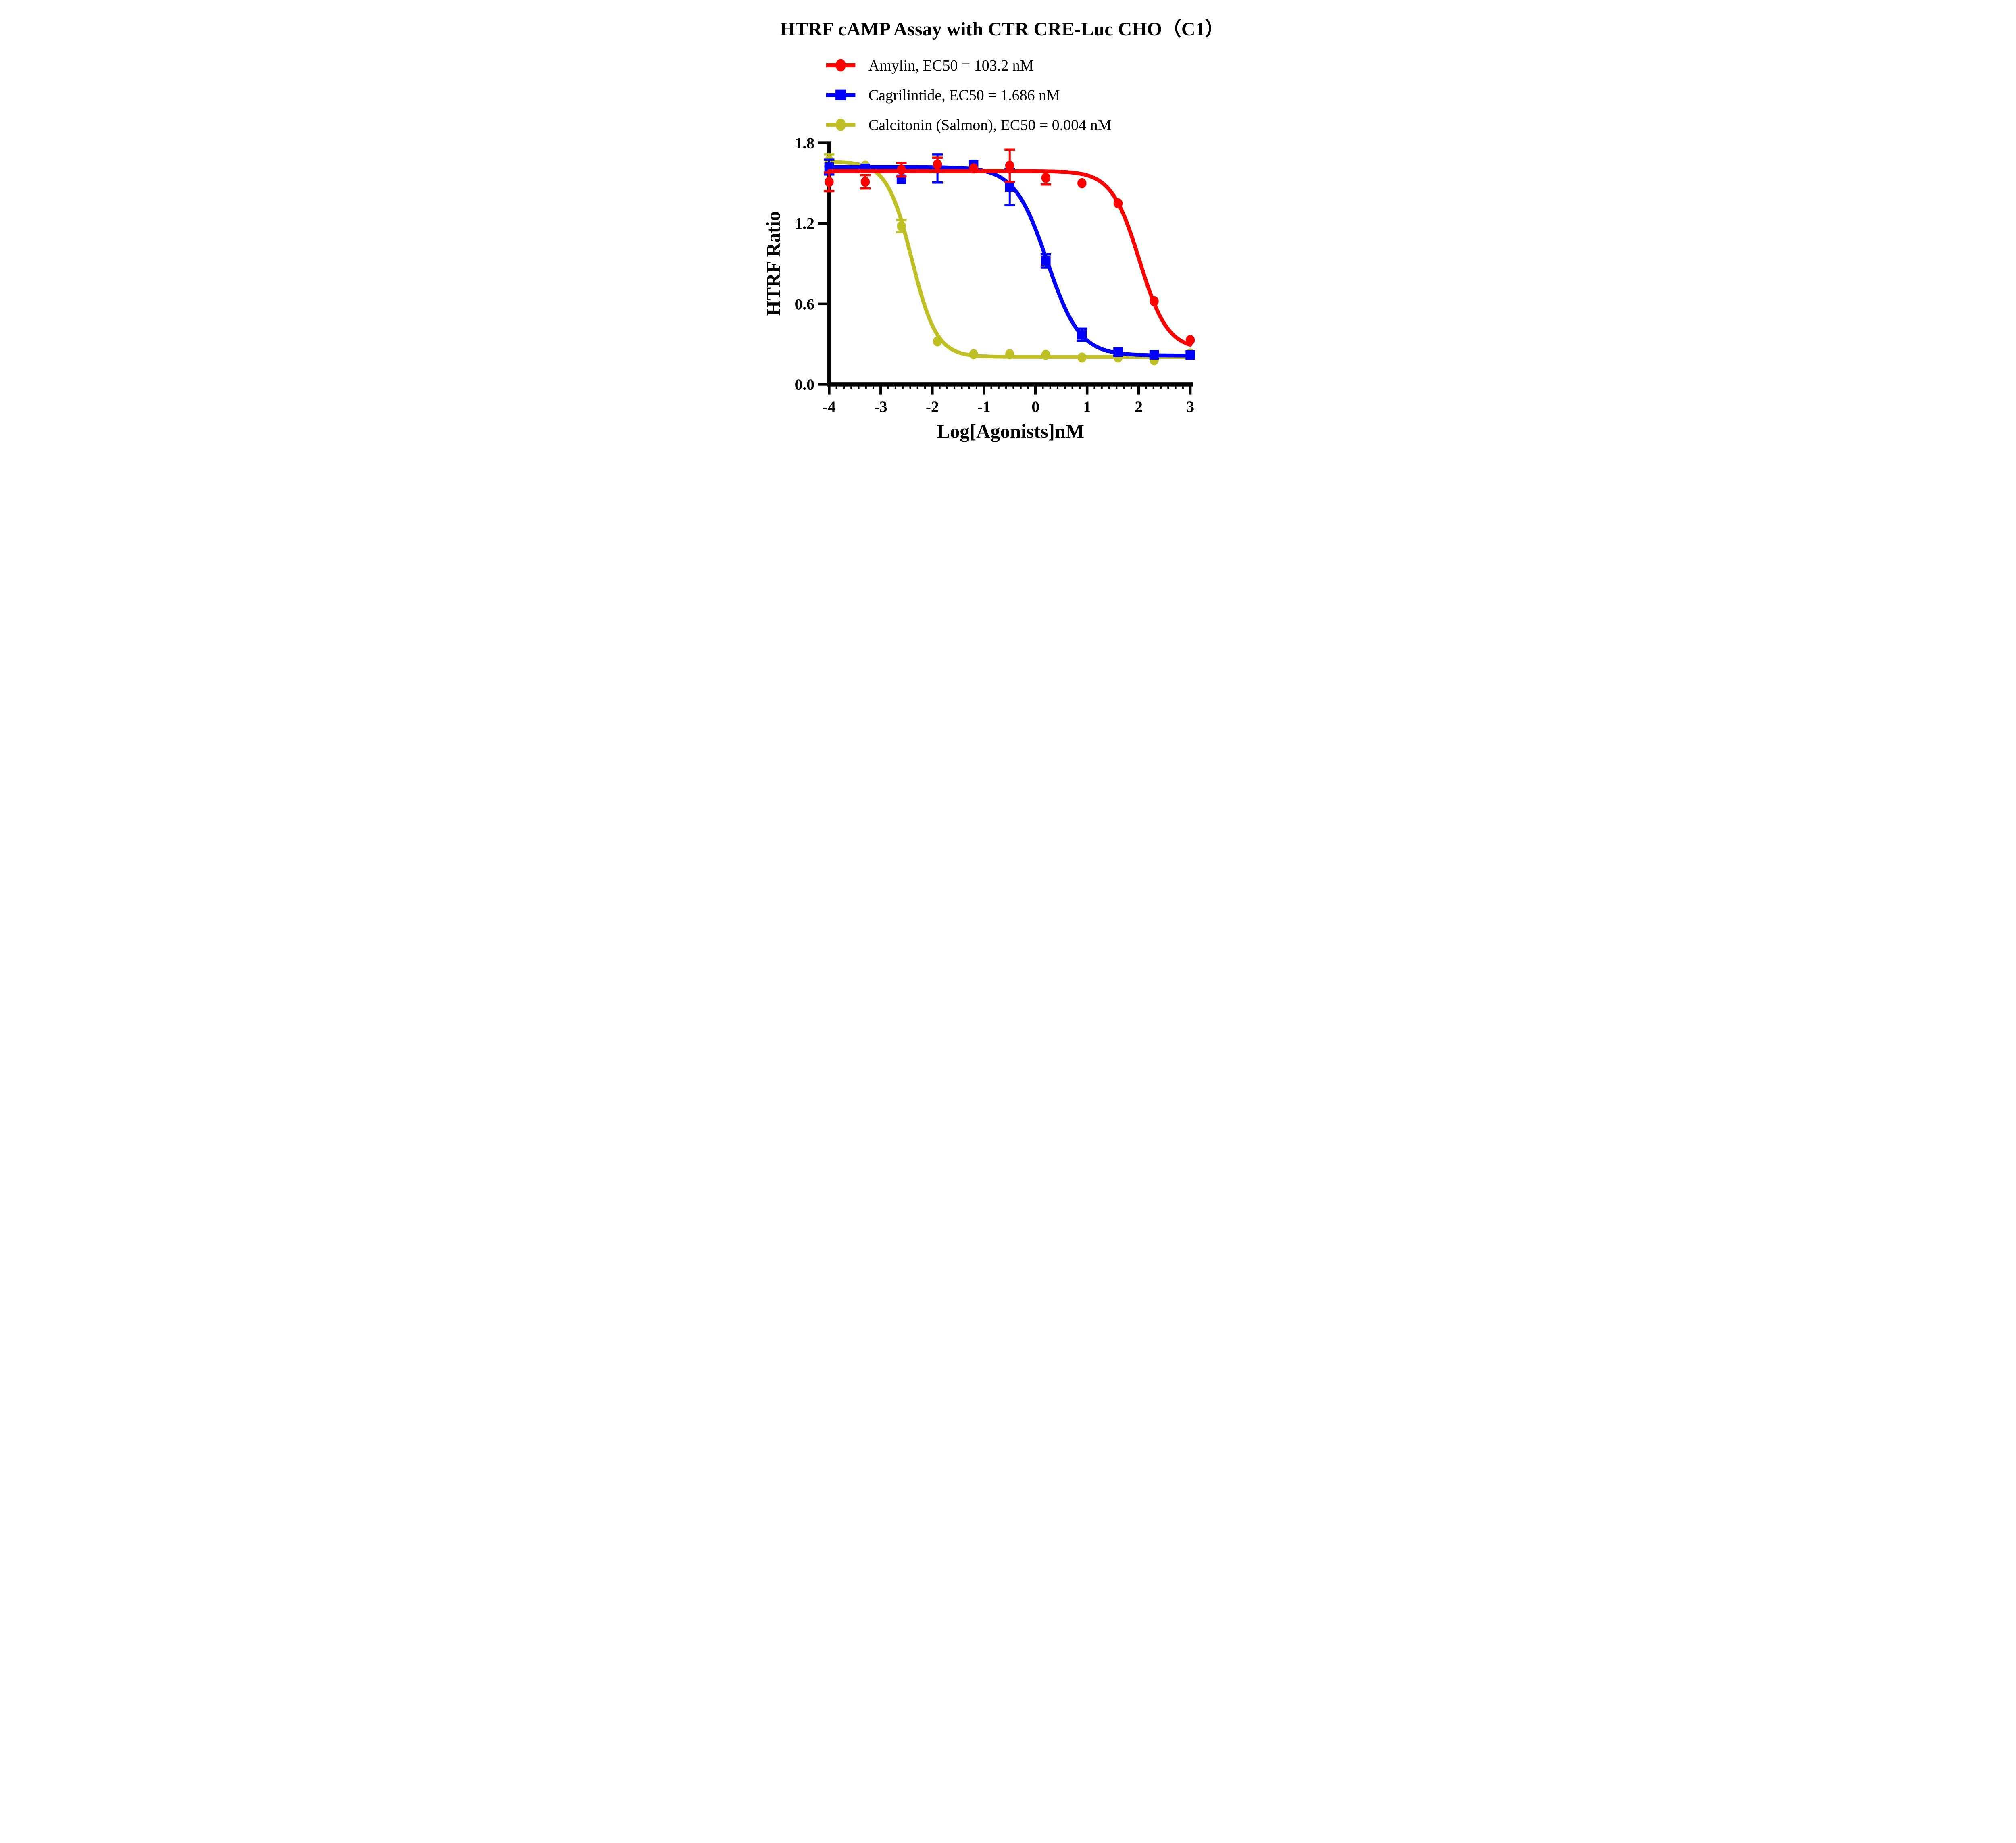 The width and height of the screenshot is (2016, 1843). What do you see at coordinates (984, 407) in the screenshot?
I see `x-tick-label: -1` at bounding box center [984, 407].